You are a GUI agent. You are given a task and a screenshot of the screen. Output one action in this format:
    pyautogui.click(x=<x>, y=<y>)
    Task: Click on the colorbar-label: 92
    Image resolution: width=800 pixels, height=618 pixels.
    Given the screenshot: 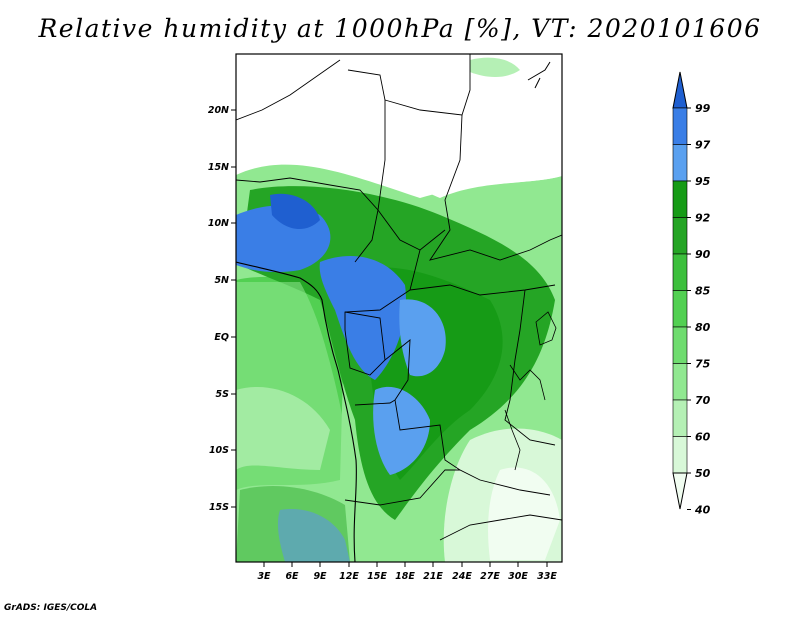 What is the action you would take?
    pyautogui.click(x=703, y=218)
    